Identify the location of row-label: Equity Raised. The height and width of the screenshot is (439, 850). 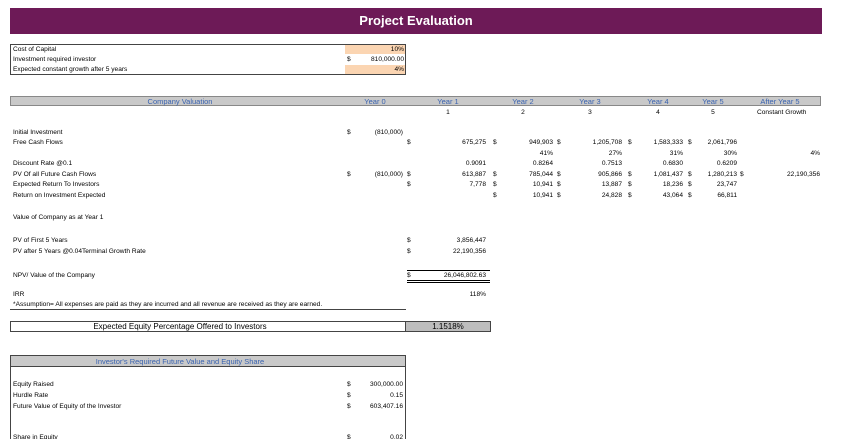
(33, 384).